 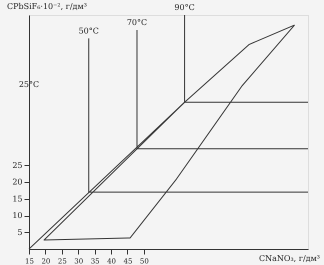 What do you see at coordinates (19, 232) in the screenshot?
I see `y-tick-label: 5` at bounding box center [19, 232].